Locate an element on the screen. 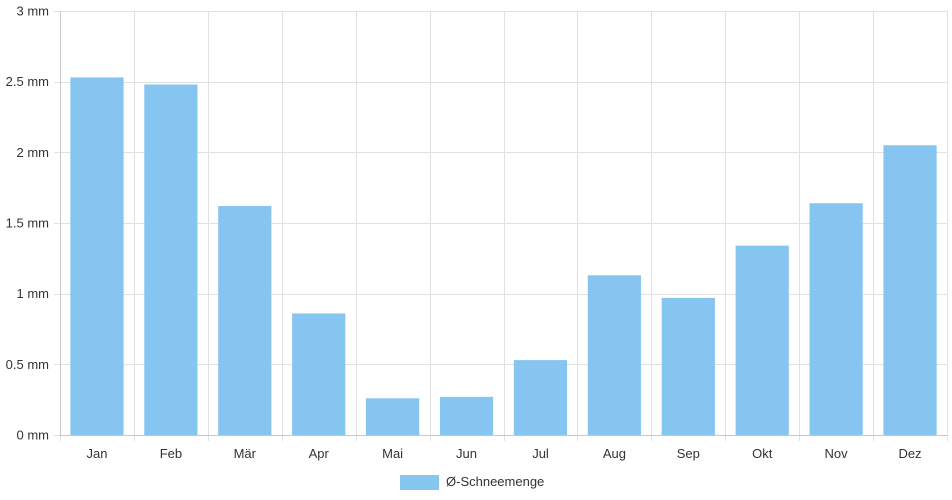  y-axis-tick-labels: 0 mm 0.5 mm 1 mm 1.5 mm 2 mm 2.5 mm 3 mm is located at coordinates (27, 223).